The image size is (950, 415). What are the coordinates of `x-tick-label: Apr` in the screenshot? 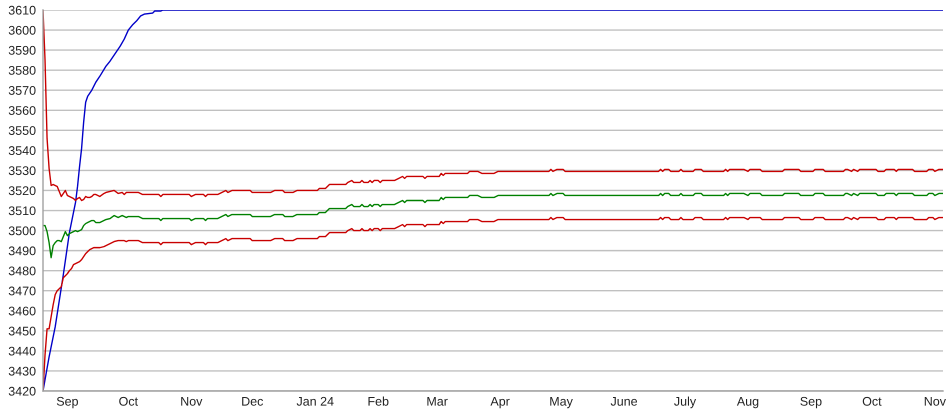 It's located at (500, 402).